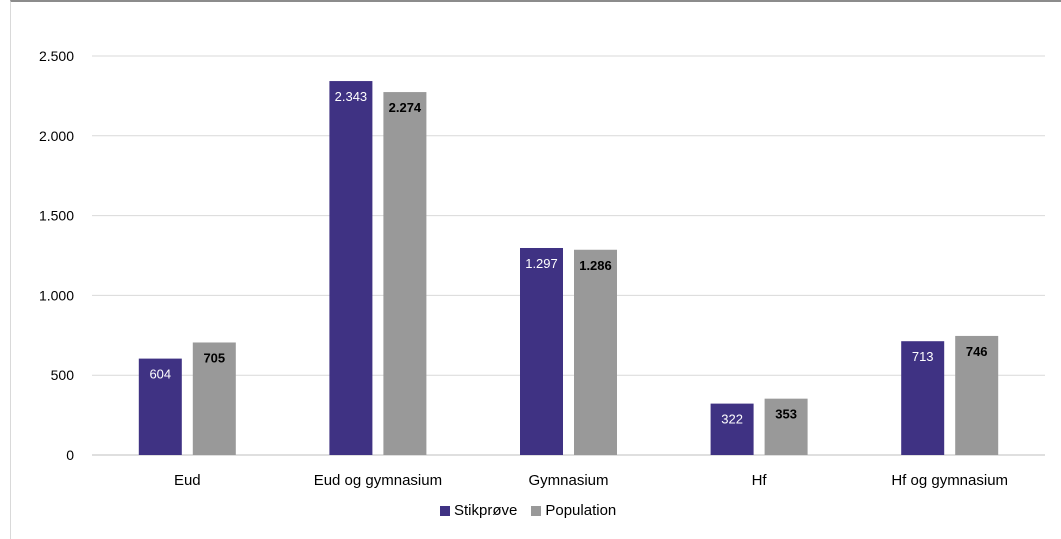 The height and width of the screenshot is (539, 1061). I want to click on legend-swatch-population, so click(536, 510).